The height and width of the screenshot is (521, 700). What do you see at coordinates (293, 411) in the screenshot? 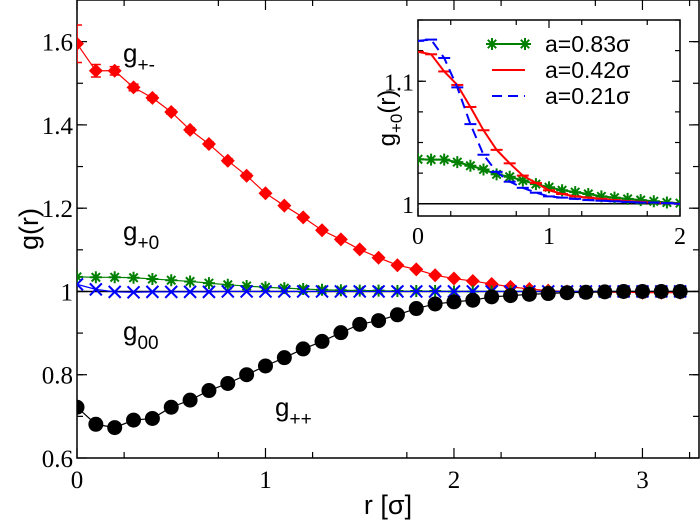
I see `series-label-g-plus-plus: g++` at bounding box center [293, 411].